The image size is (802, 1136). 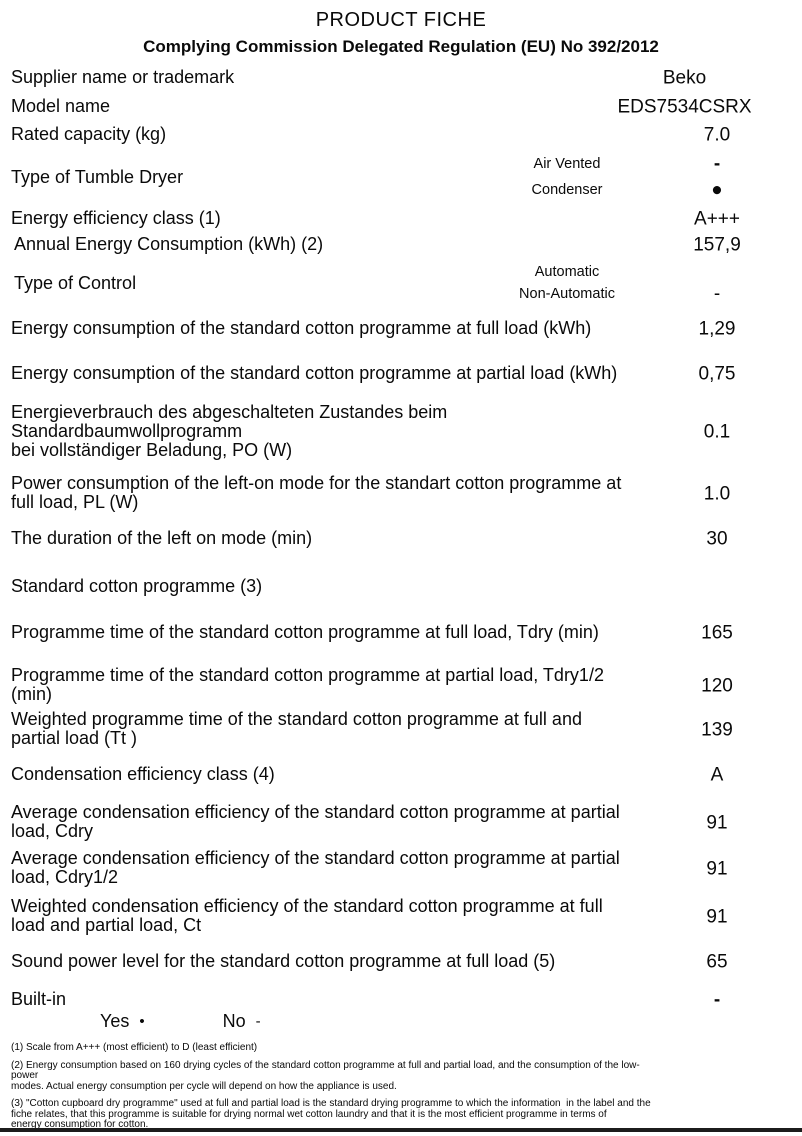 I want to click on row-value: 30, so click(x=717, y=539).